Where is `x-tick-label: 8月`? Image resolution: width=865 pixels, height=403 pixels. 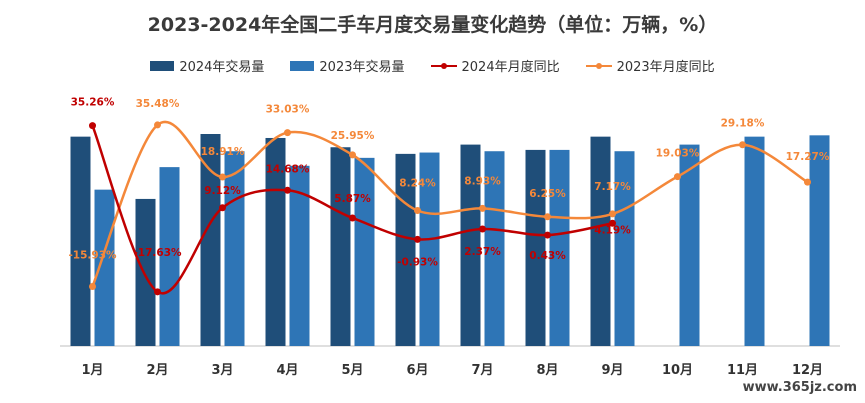 x-tick-label: 8月 is located at coordinates (547, 370).